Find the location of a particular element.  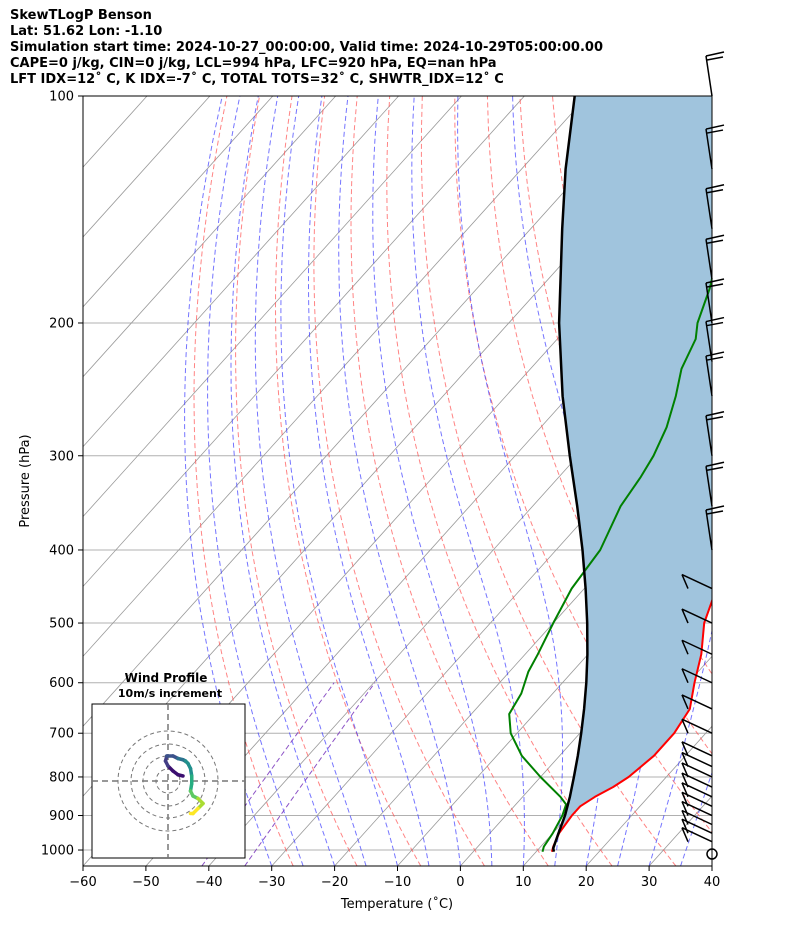

x-tick-label: −50 is located at coordinates (145, 882).